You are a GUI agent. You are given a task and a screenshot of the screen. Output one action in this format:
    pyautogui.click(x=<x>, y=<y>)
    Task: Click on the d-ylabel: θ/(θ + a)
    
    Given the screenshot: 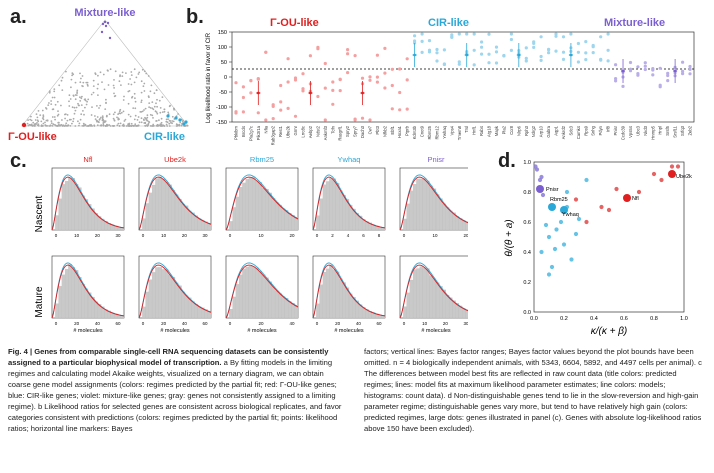 What is the action you would take?
    pyautogui.click(x=509, y=237)
    